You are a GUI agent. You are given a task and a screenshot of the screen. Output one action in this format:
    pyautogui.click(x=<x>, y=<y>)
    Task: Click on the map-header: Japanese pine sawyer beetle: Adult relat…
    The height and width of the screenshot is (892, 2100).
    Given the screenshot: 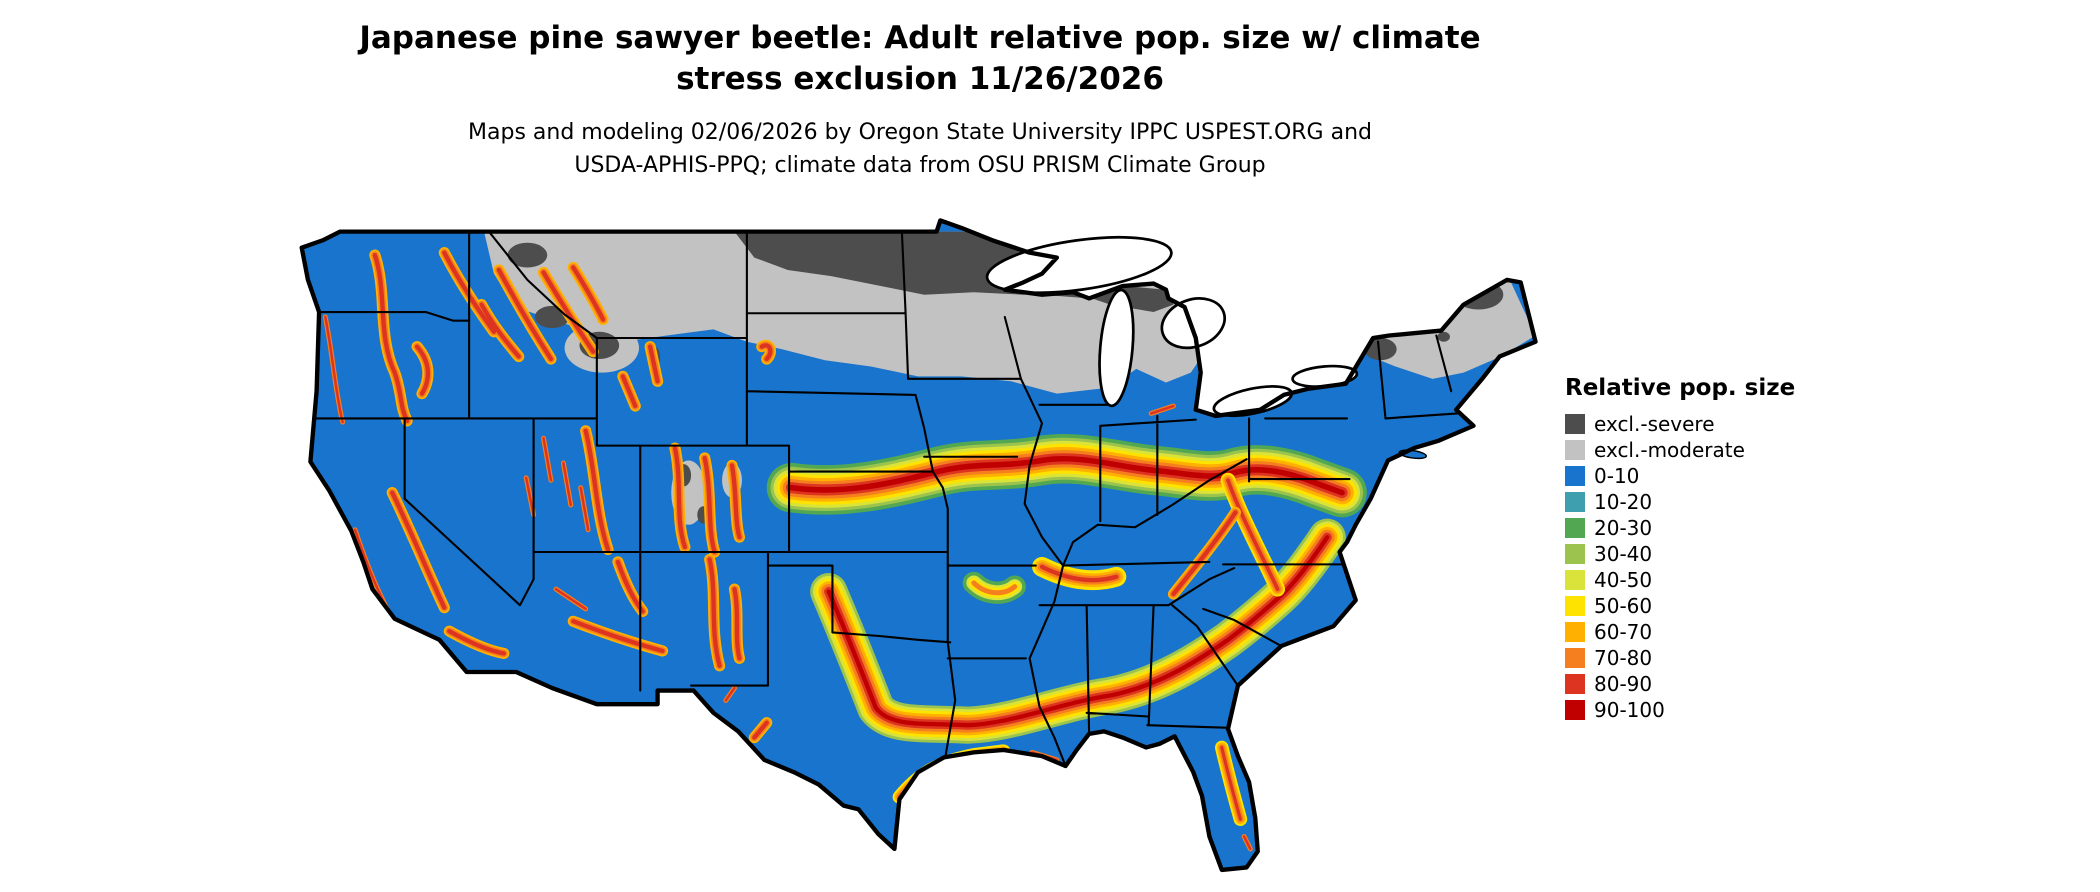 What is the action you would take?
    pyautogui.click(x=920, y=100)
    